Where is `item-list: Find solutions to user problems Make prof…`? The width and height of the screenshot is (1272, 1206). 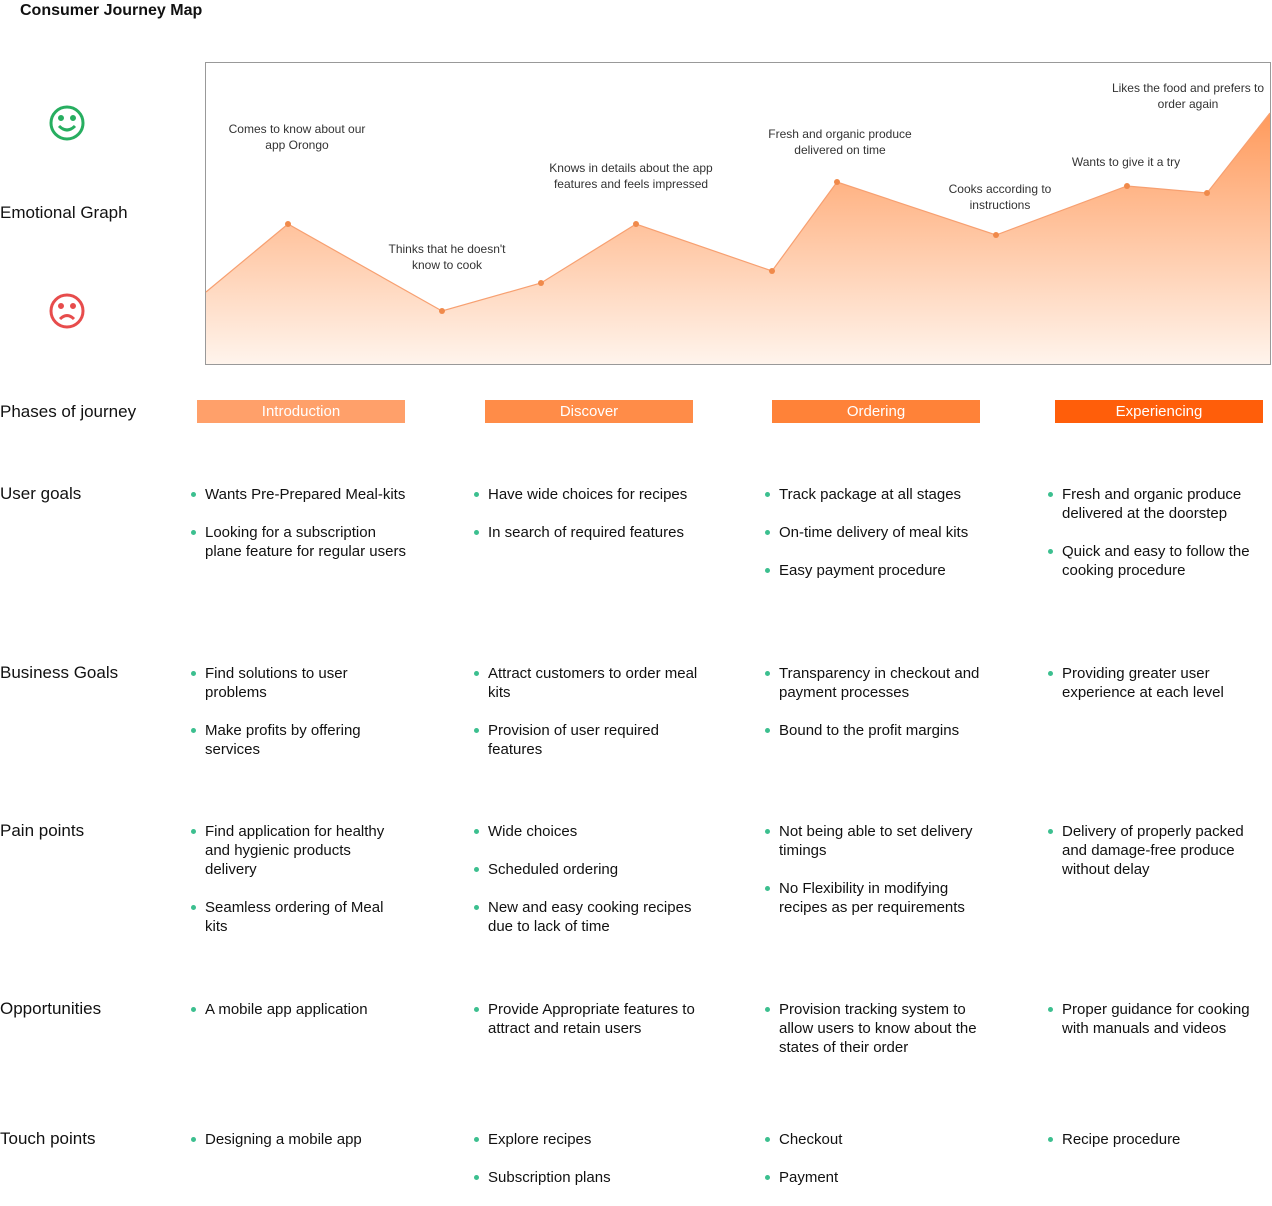
item-list: Find solutions to user problems Make prof… is located at coordinates (298, 721).